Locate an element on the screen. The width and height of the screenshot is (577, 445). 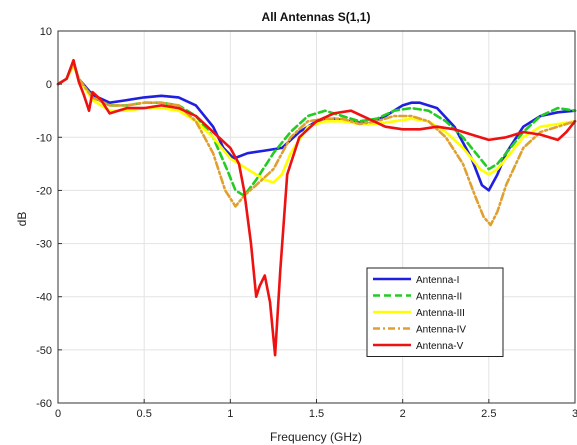
legend-label-antenna-iv: Antenna-IV is located at coordinates (441, 330).